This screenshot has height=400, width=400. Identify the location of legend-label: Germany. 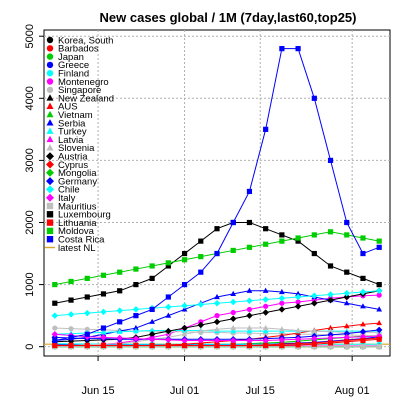
(77, 181).